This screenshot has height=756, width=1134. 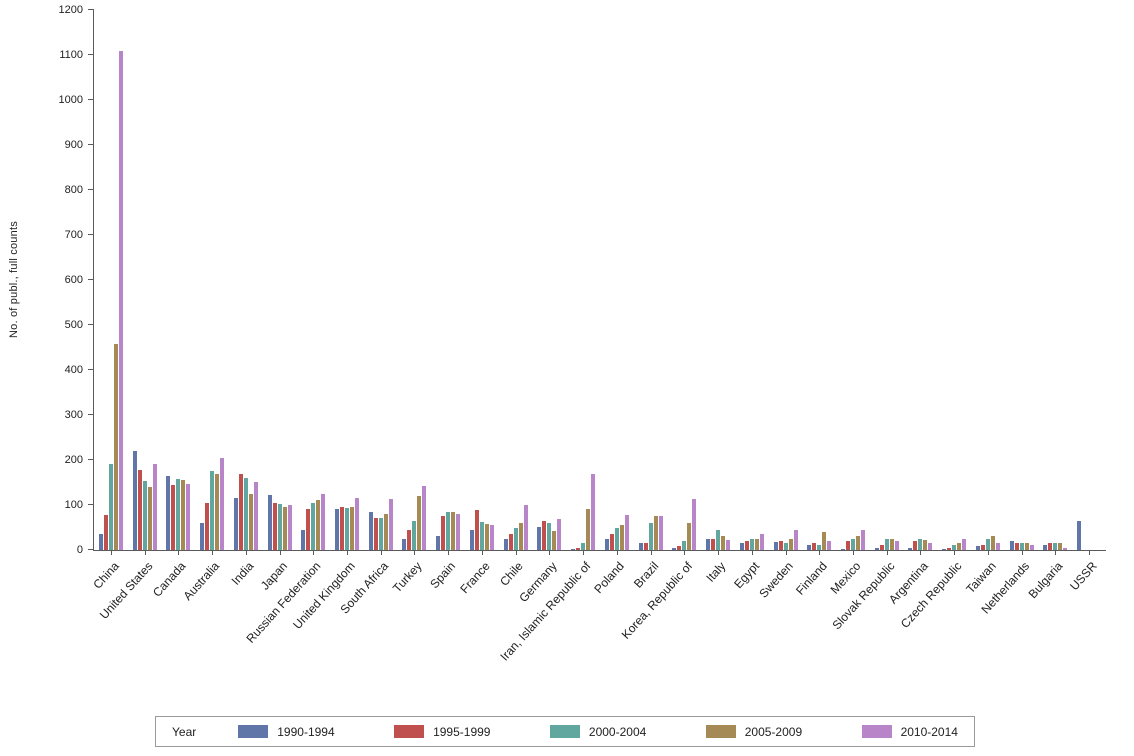 I want to click on x-axis-label-text: Italy, so click(x=716, y=572).